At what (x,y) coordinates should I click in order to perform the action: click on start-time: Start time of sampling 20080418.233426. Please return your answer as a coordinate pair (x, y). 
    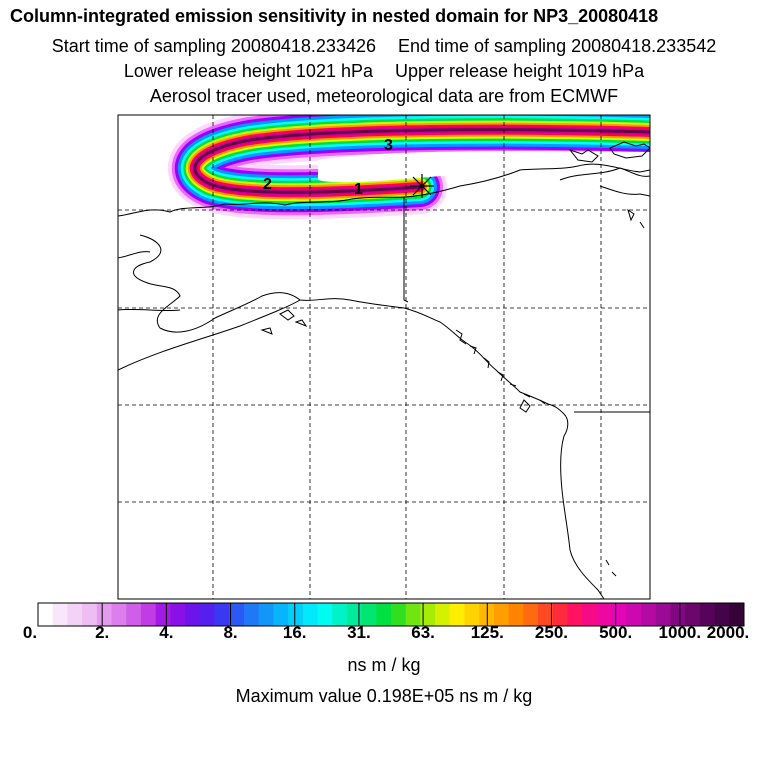
    Looking at the image, I should click on (213, 46).